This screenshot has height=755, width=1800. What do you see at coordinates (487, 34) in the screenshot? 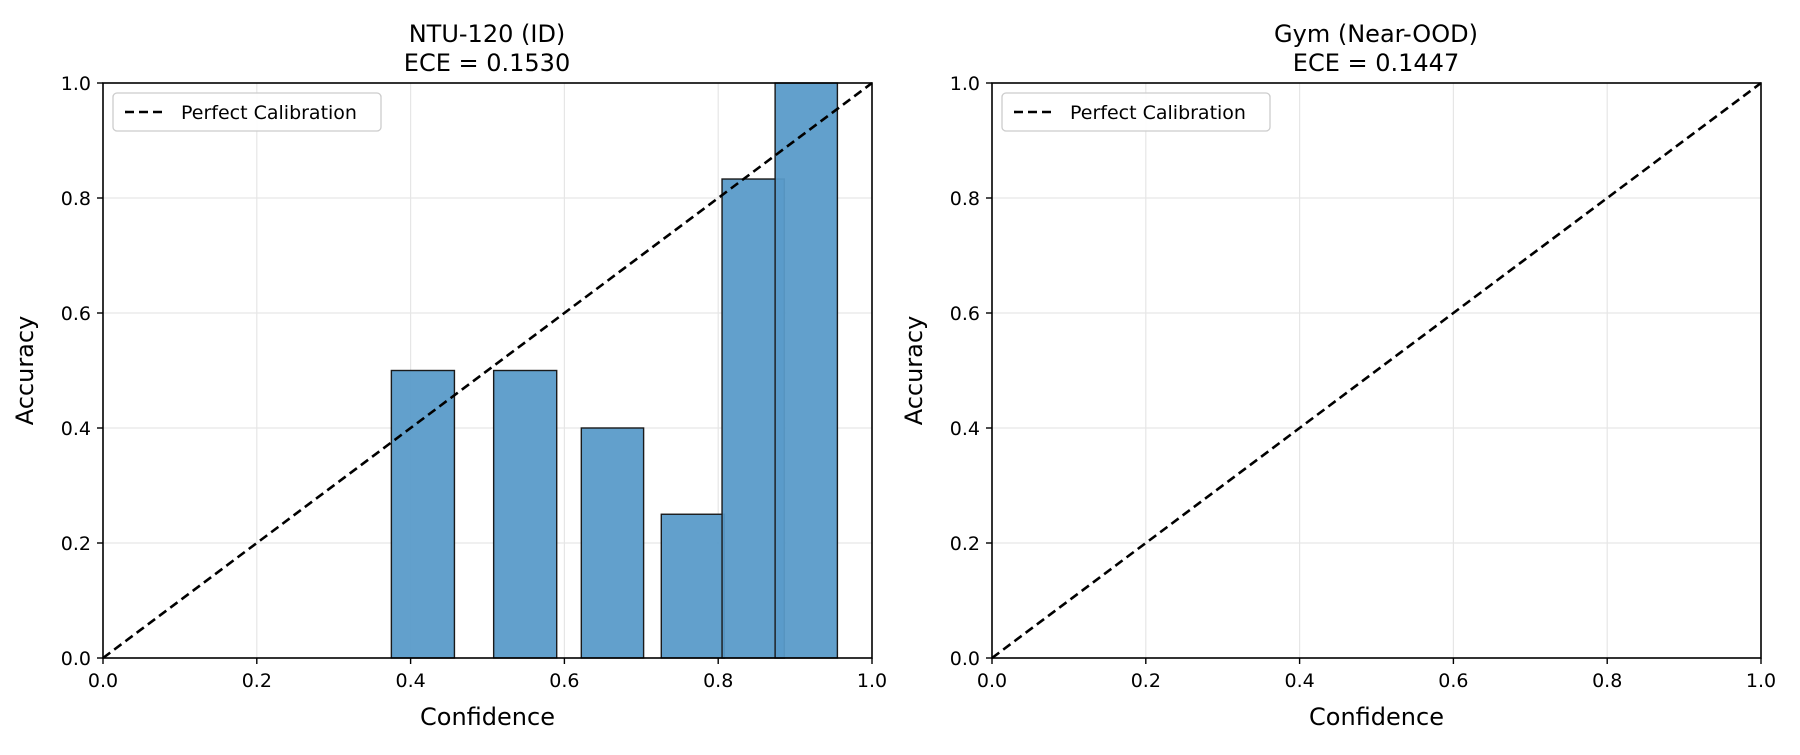
I see `chart-title-line1: NTU-120 (ID)` at bounding box center [487, 34].